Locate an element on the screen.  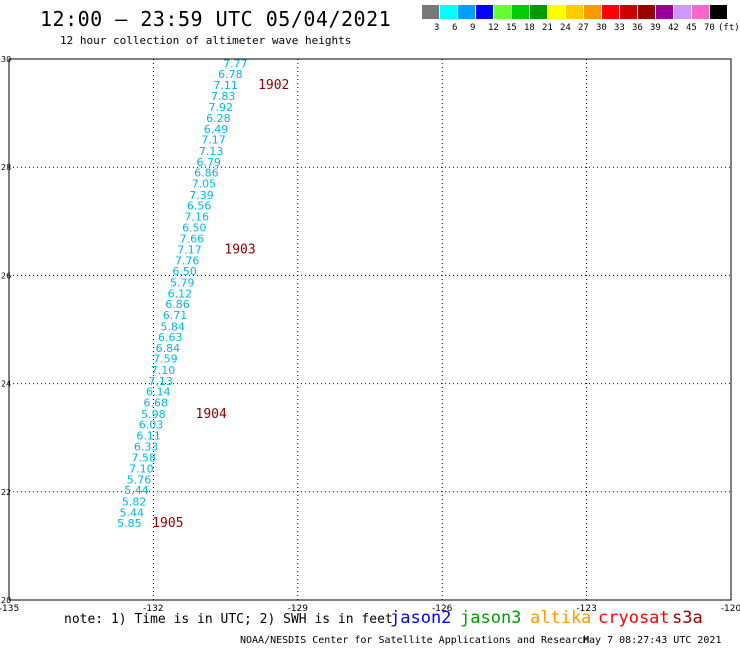
time-label: 1904 is located at coordinates (211, 414).